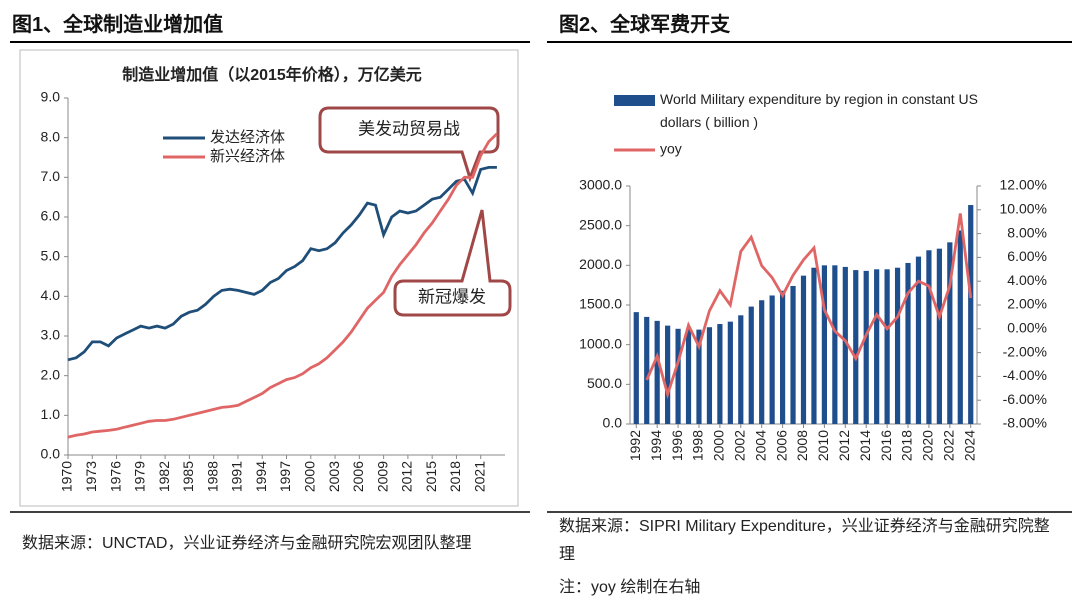 This screenshot has height=614, width=1080. What do you see at coordinates (739, 445) in the screenshot?
I see `x-tick-label: 2002` at bounding box center [739, 445].